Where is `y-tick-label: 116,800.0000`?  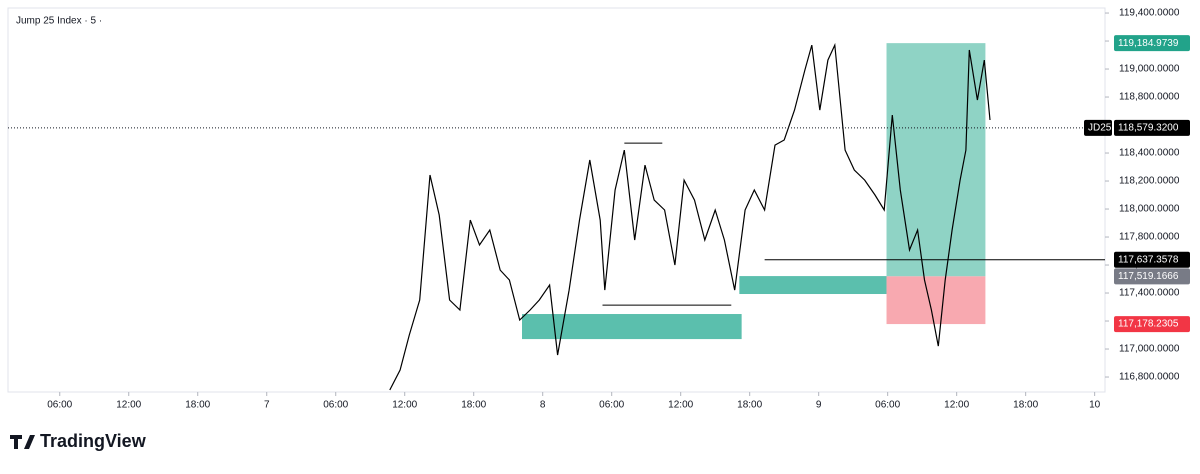 y-tick-label: 116,800.0000 is located at coordinates (1149, 377).